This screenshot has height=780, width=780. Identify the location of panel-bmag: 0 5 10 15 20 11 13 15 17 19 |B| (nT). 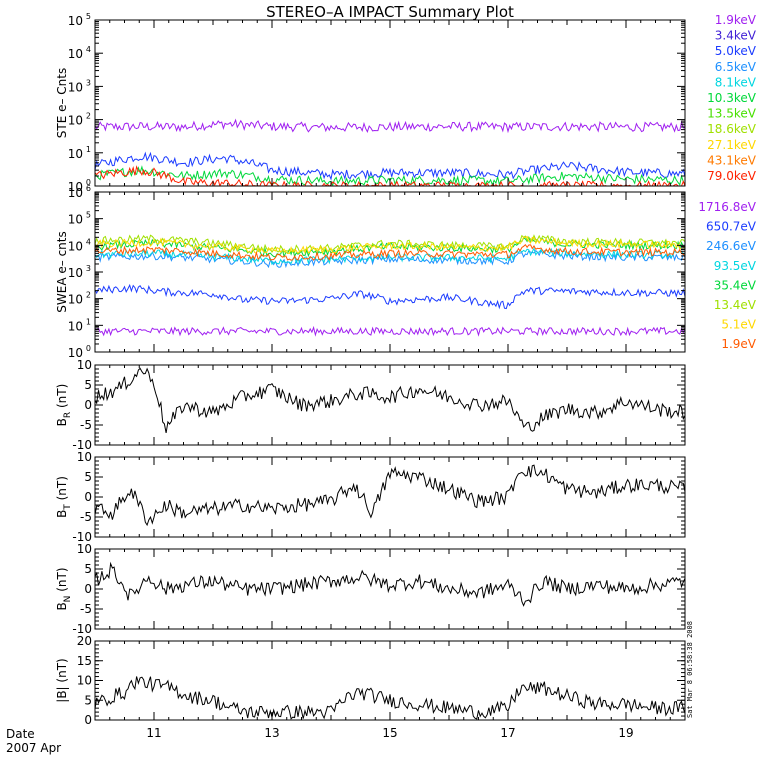
(370, 687).